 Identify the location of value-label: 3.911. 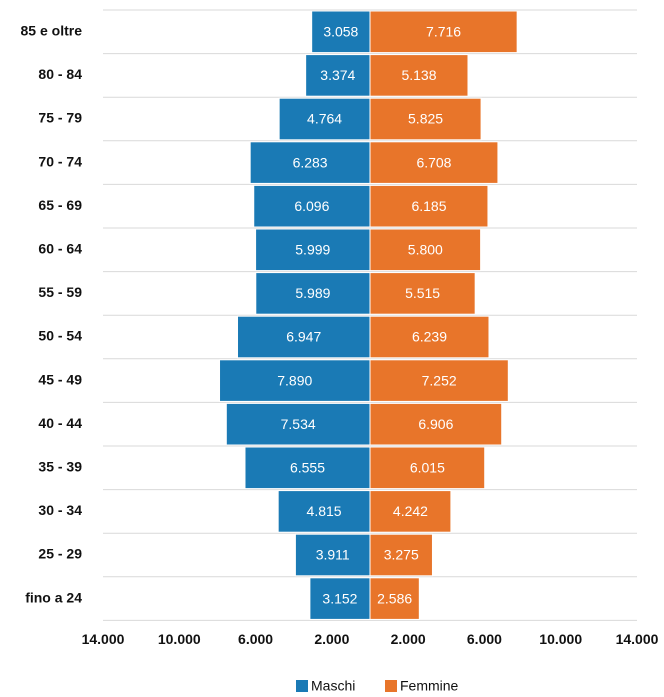
(333, 555).